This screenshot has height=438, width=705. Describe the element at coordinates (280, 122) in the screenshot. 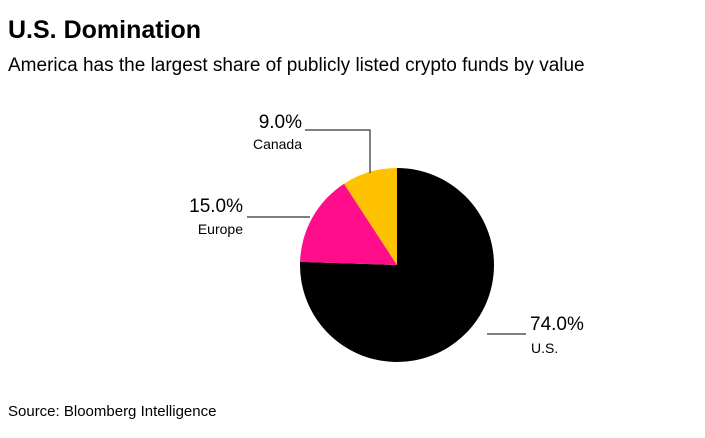

I see `value-label: 9.0%` at that location.